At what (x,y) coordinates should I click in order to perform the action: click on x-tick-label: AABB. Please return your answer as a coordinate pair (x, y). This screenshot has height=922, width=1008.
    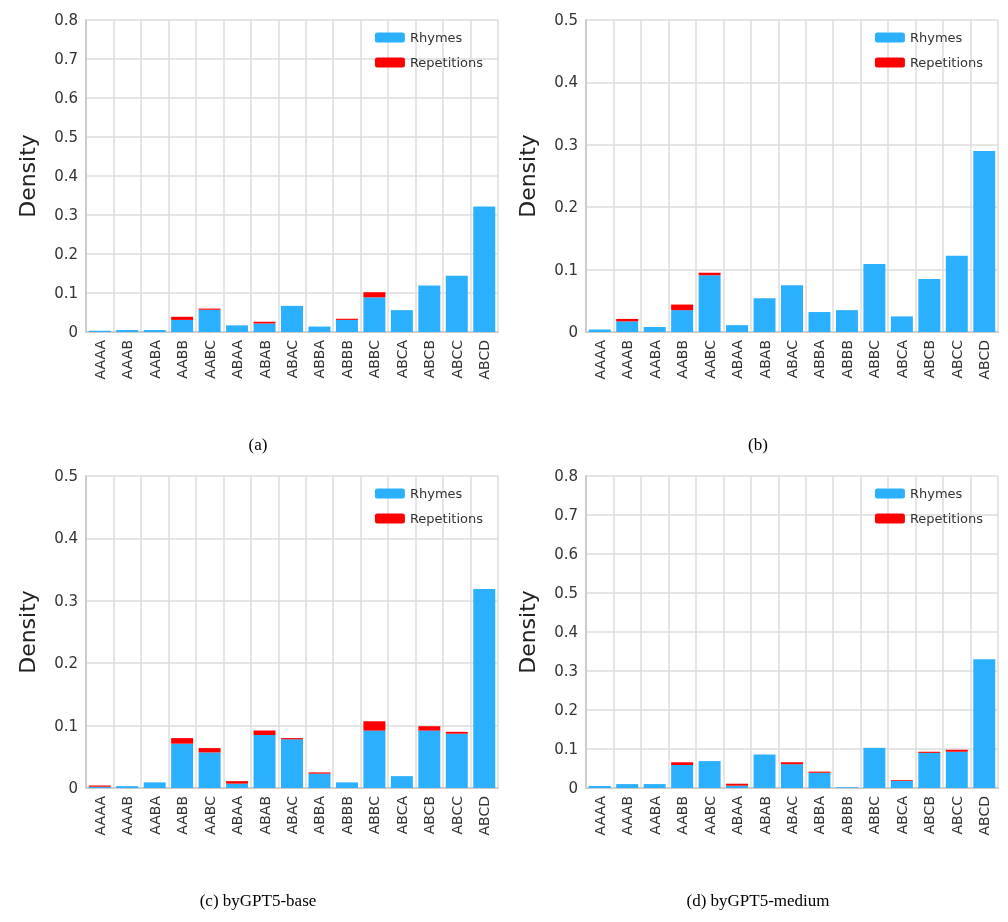
    Looking at the image, I should click on (182, 359).